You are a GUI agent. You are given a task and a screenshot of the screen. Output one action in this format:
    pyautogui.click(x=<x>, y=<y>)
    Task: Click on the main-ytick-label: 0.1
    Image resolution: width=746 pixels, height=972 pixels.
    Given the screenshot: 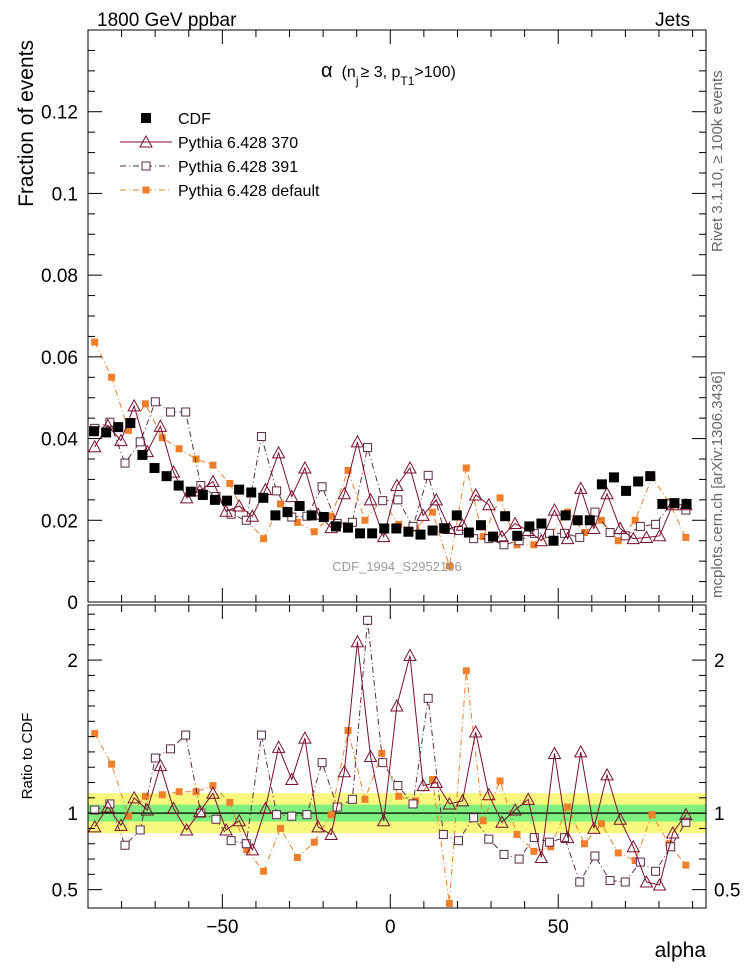 What is the action you would take?
    pyautogui.click(x=65, y=194)
    